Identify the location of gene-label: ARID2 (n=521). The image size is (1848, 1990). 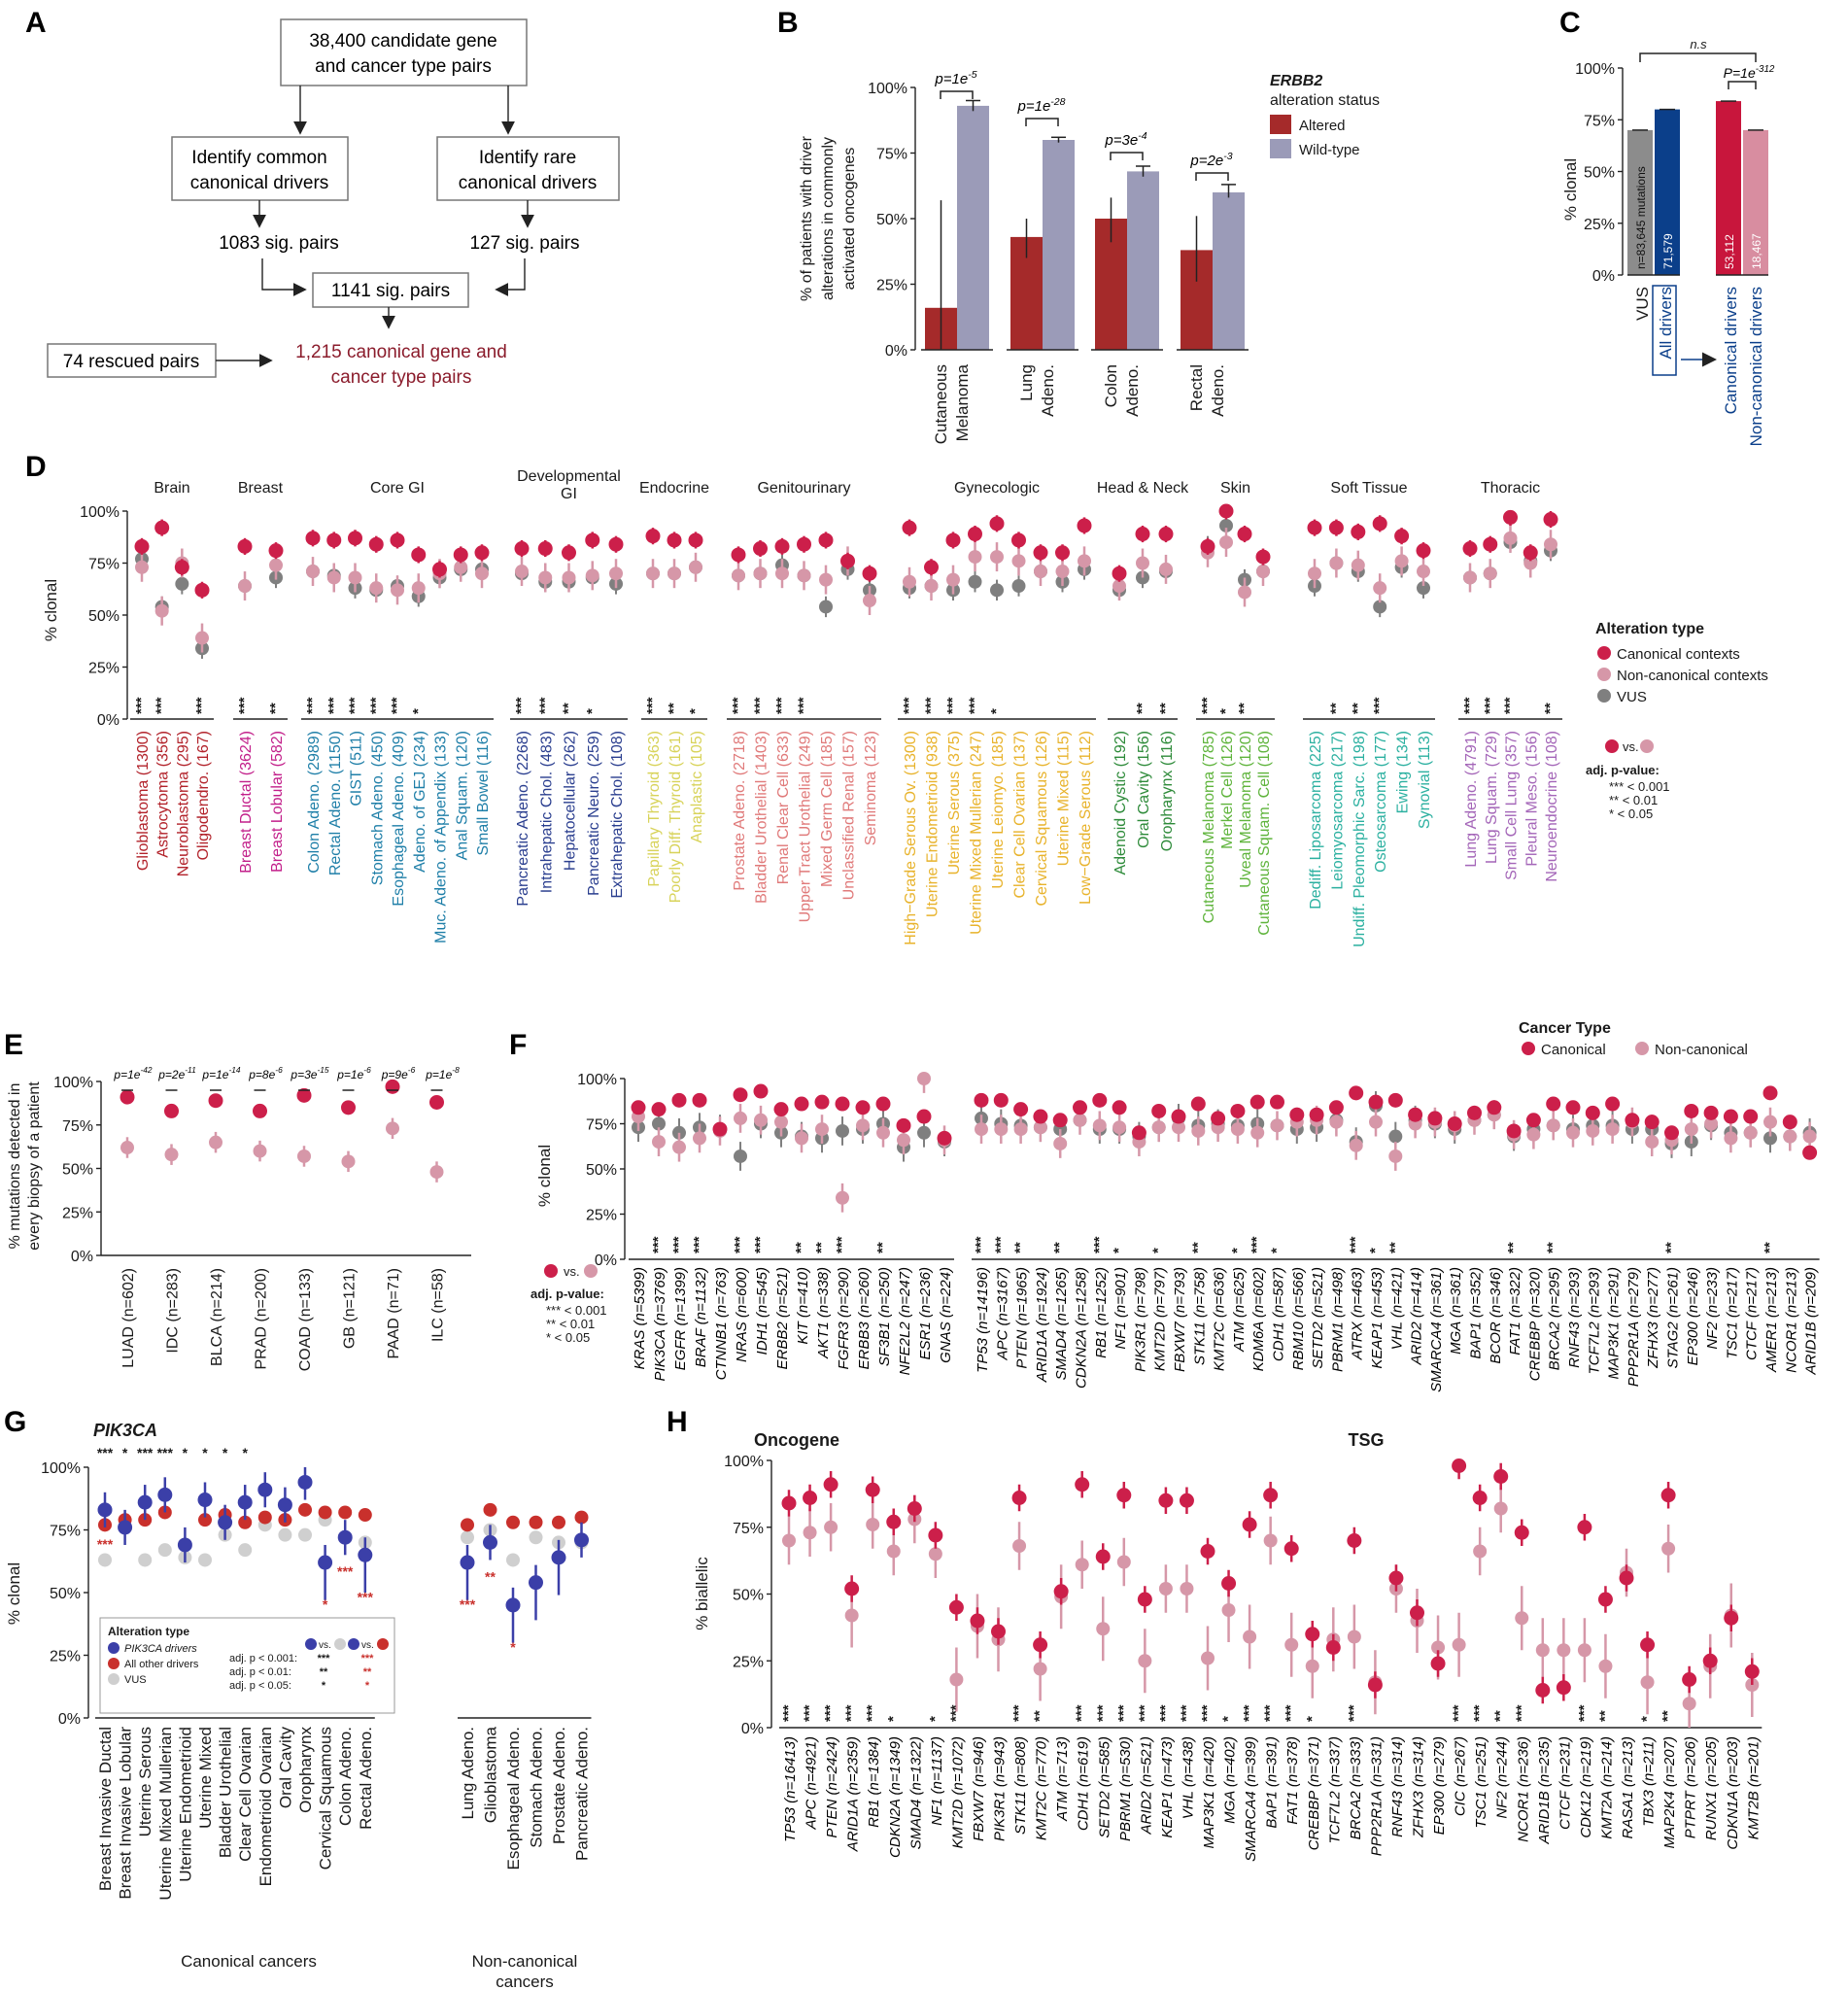
(1146, 1786).